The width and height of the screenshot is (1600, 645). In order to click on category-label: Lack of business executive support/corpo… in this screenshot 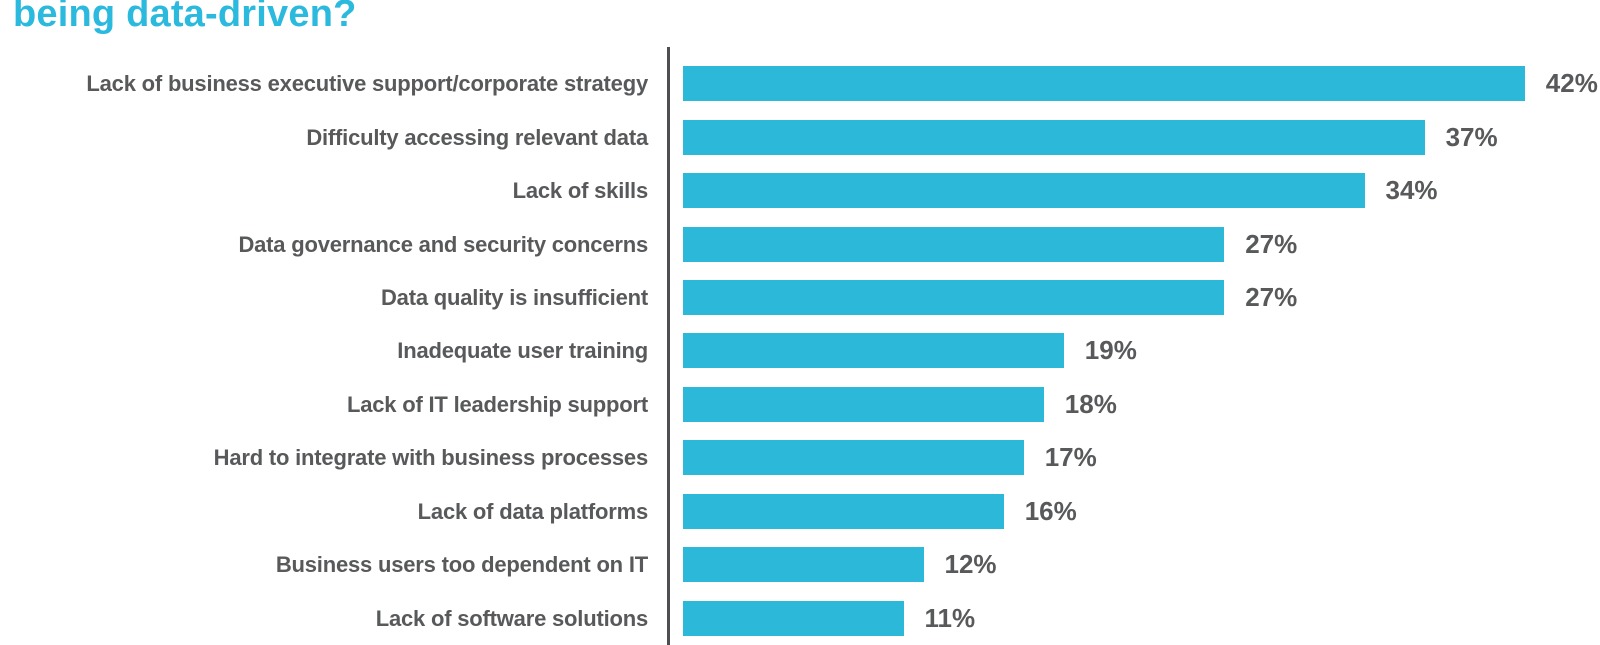, I will do `click(367, 84)`.